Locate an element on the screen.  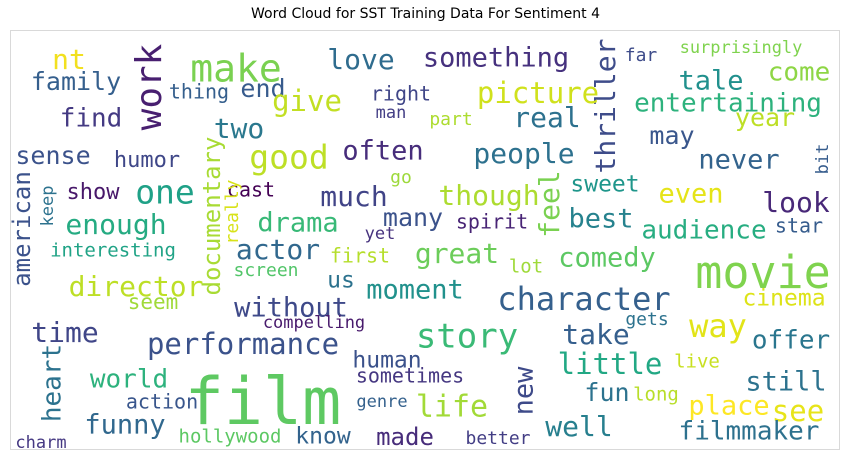
word-feel: feel is located at coordinates (549, 203).